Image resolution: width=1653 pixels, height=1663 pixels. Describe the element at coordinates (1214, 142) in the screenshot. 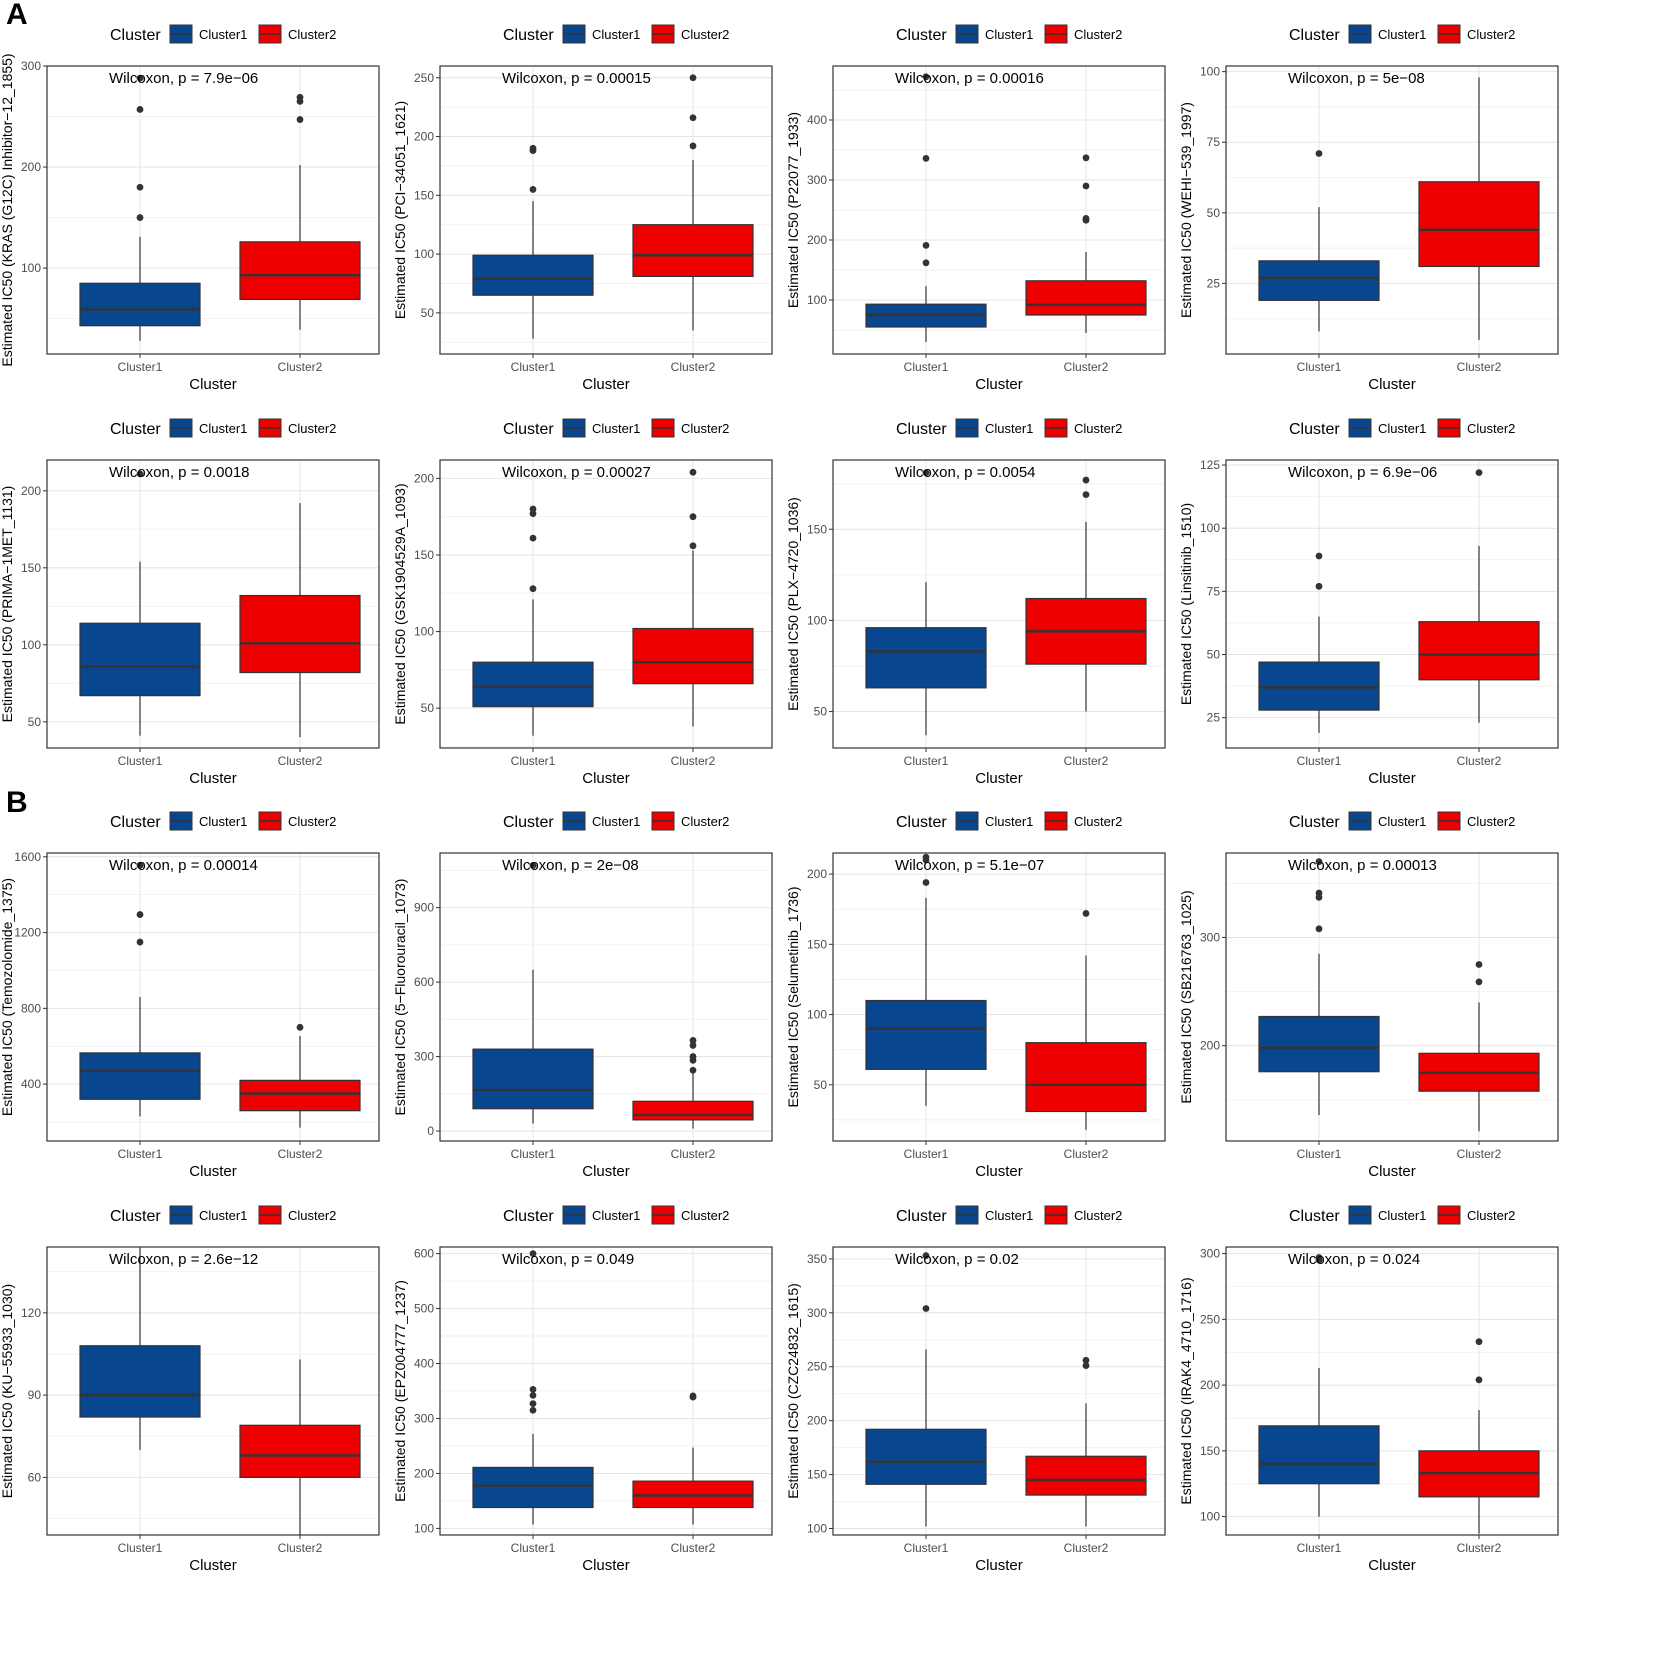

I see `y-tick-label: 75` at that location.